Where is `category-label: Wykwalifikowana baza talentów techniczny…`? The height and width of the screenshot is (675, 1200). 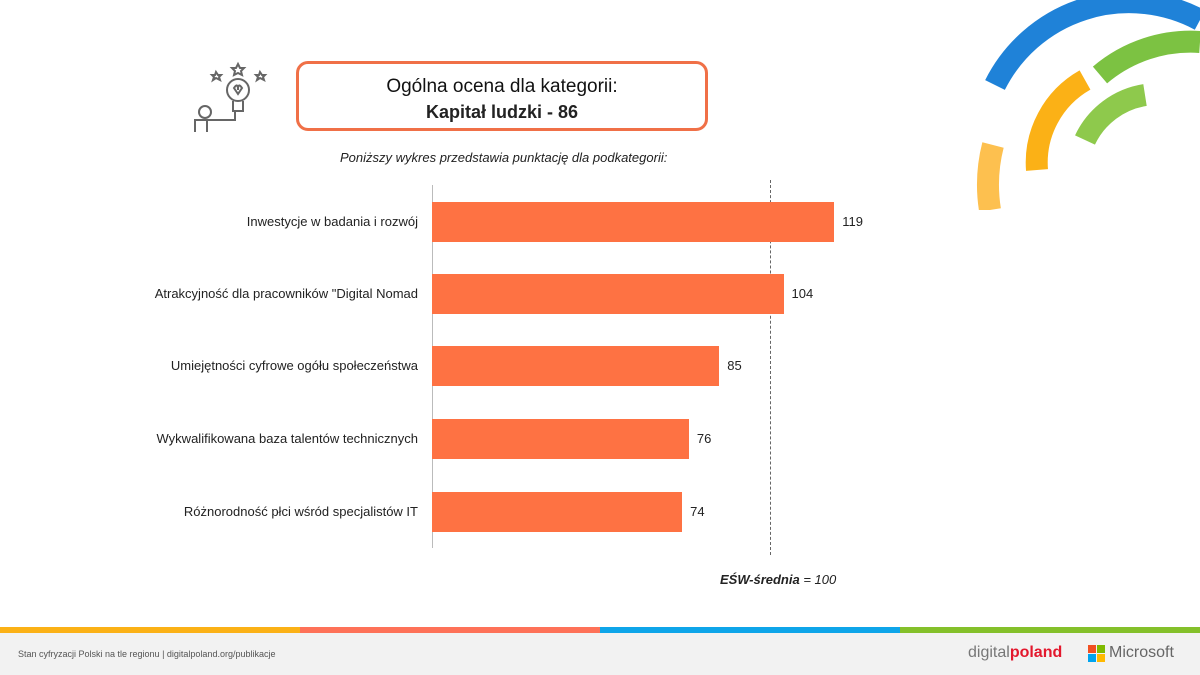
category-label: Wykwalifikowana baza talentów techniczny… is located at coordinates (287, 438).